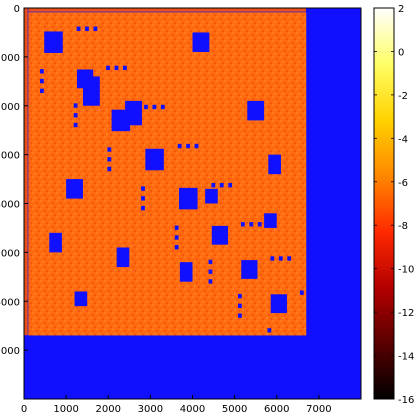  Describe the element at coordinates (276, 409) in the screenshot. I see `x-tick-label: 6000` at that location.